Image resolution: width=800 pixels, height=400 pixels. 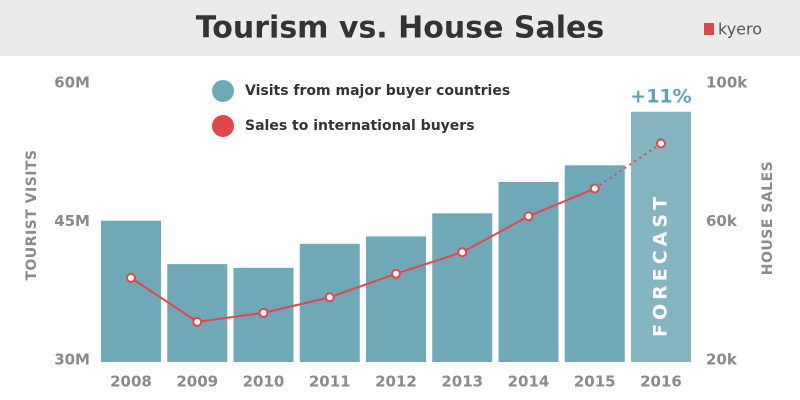 I want to click on x-tick-label: 2010, so click(x=264, y=382).